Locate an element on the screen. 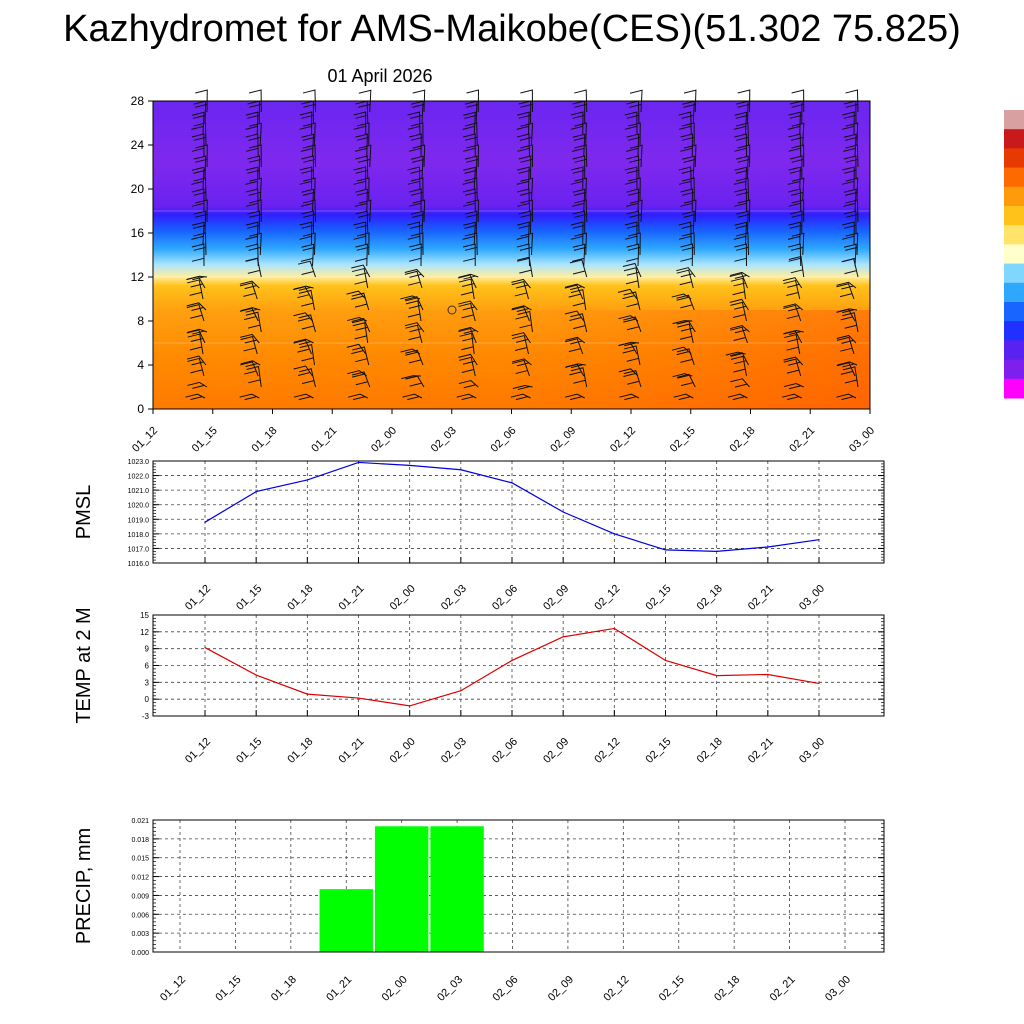  y-tick-label: 1021.0 is located at coordinates (139, 491).